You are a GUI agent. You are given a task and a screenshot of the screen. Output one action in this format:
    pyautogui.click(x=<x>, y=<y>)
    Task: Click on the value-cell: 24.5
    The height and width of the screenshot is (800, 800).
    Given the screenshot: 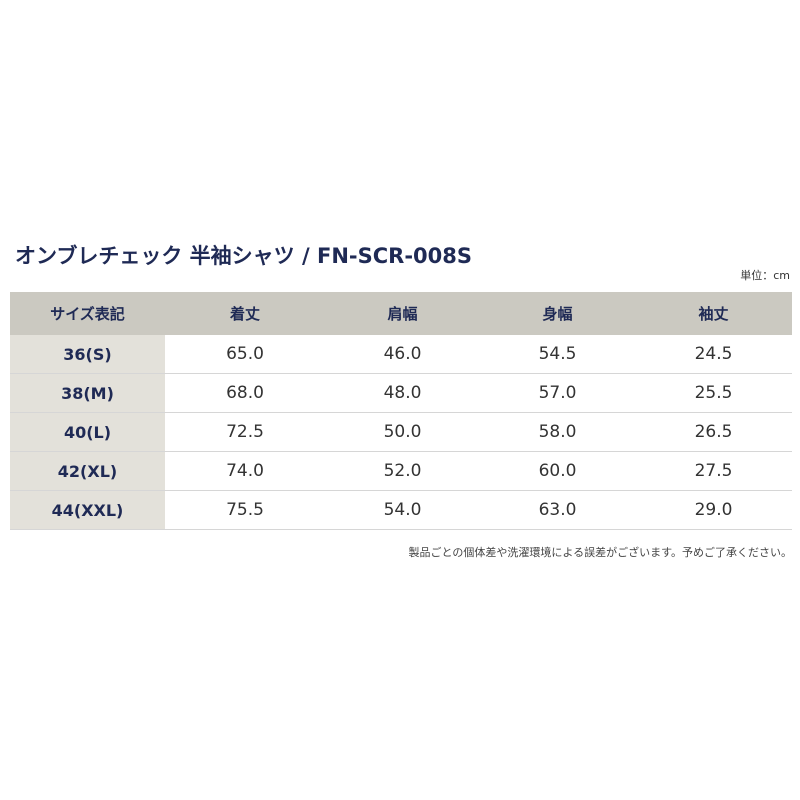 What is the action you would take?
    pyautogui.click(x=713, y=354)
    